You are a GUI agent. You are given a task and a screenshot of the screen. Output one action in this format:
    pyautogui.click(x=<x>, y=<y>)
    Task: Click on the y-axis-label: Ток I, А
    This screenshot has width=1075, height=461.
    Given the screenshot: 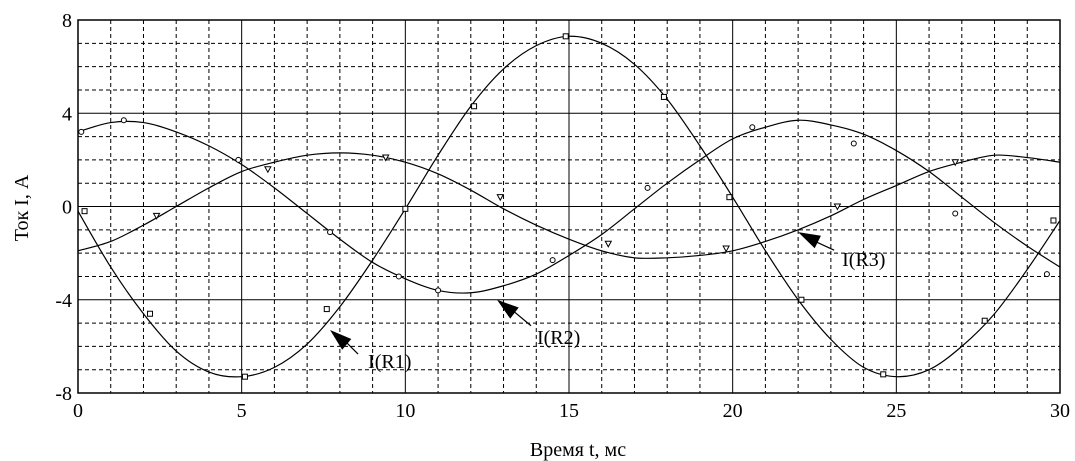 What is the action you would take?
    pyautogui.click(x=22, y=207)
    